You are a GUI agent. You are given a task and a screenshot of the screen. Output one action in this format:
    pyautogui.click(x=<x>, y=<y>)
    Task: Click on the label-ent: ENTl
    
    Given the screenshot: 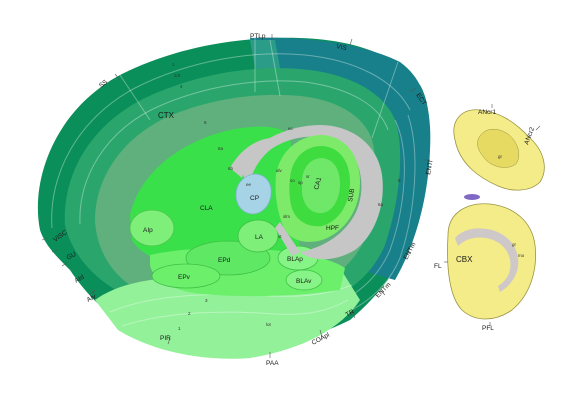 What is the action you would take?
    pyautogui.click(x=429, y=167)
    